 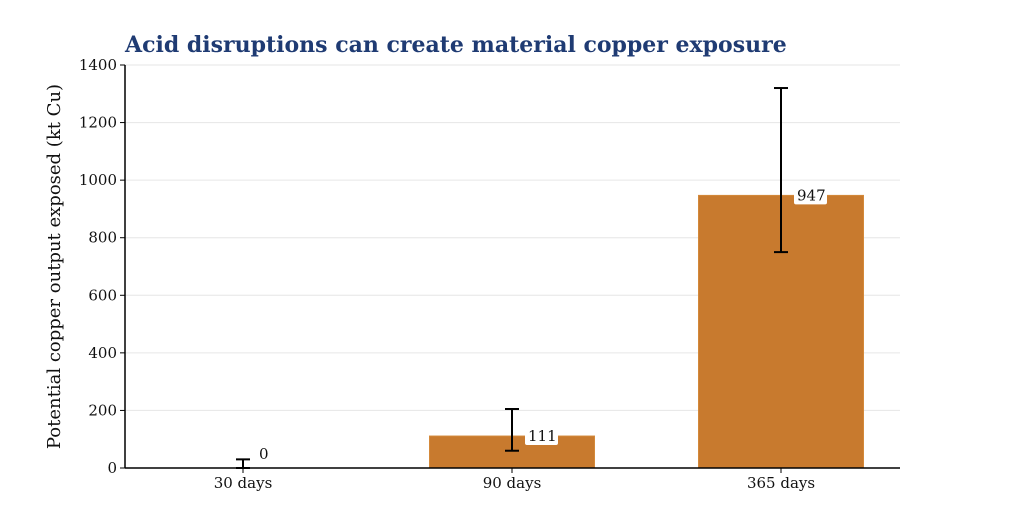 I want to click on y-tick-label: 800, so click(x=102, y=238).